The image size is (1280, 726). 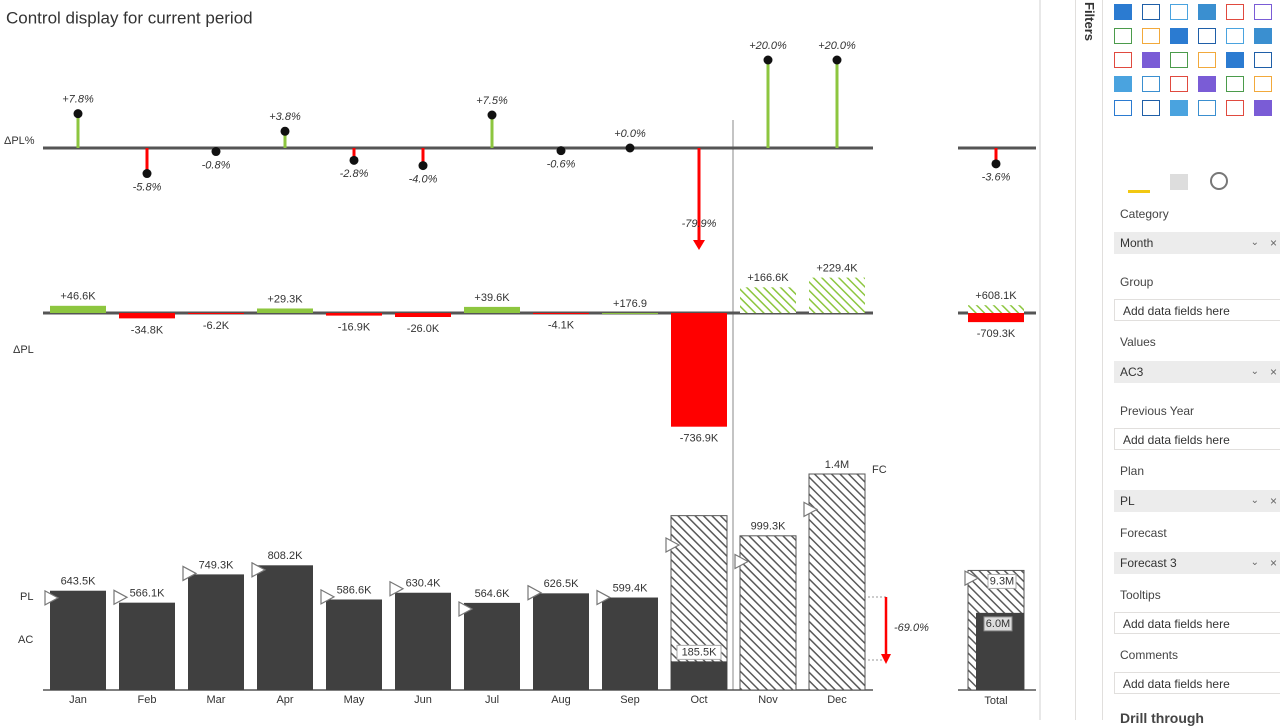 What do you see at coordinates (1219, 181) in the screenshot?
I see `analytics-tab` at bounding box center [1219, 181].